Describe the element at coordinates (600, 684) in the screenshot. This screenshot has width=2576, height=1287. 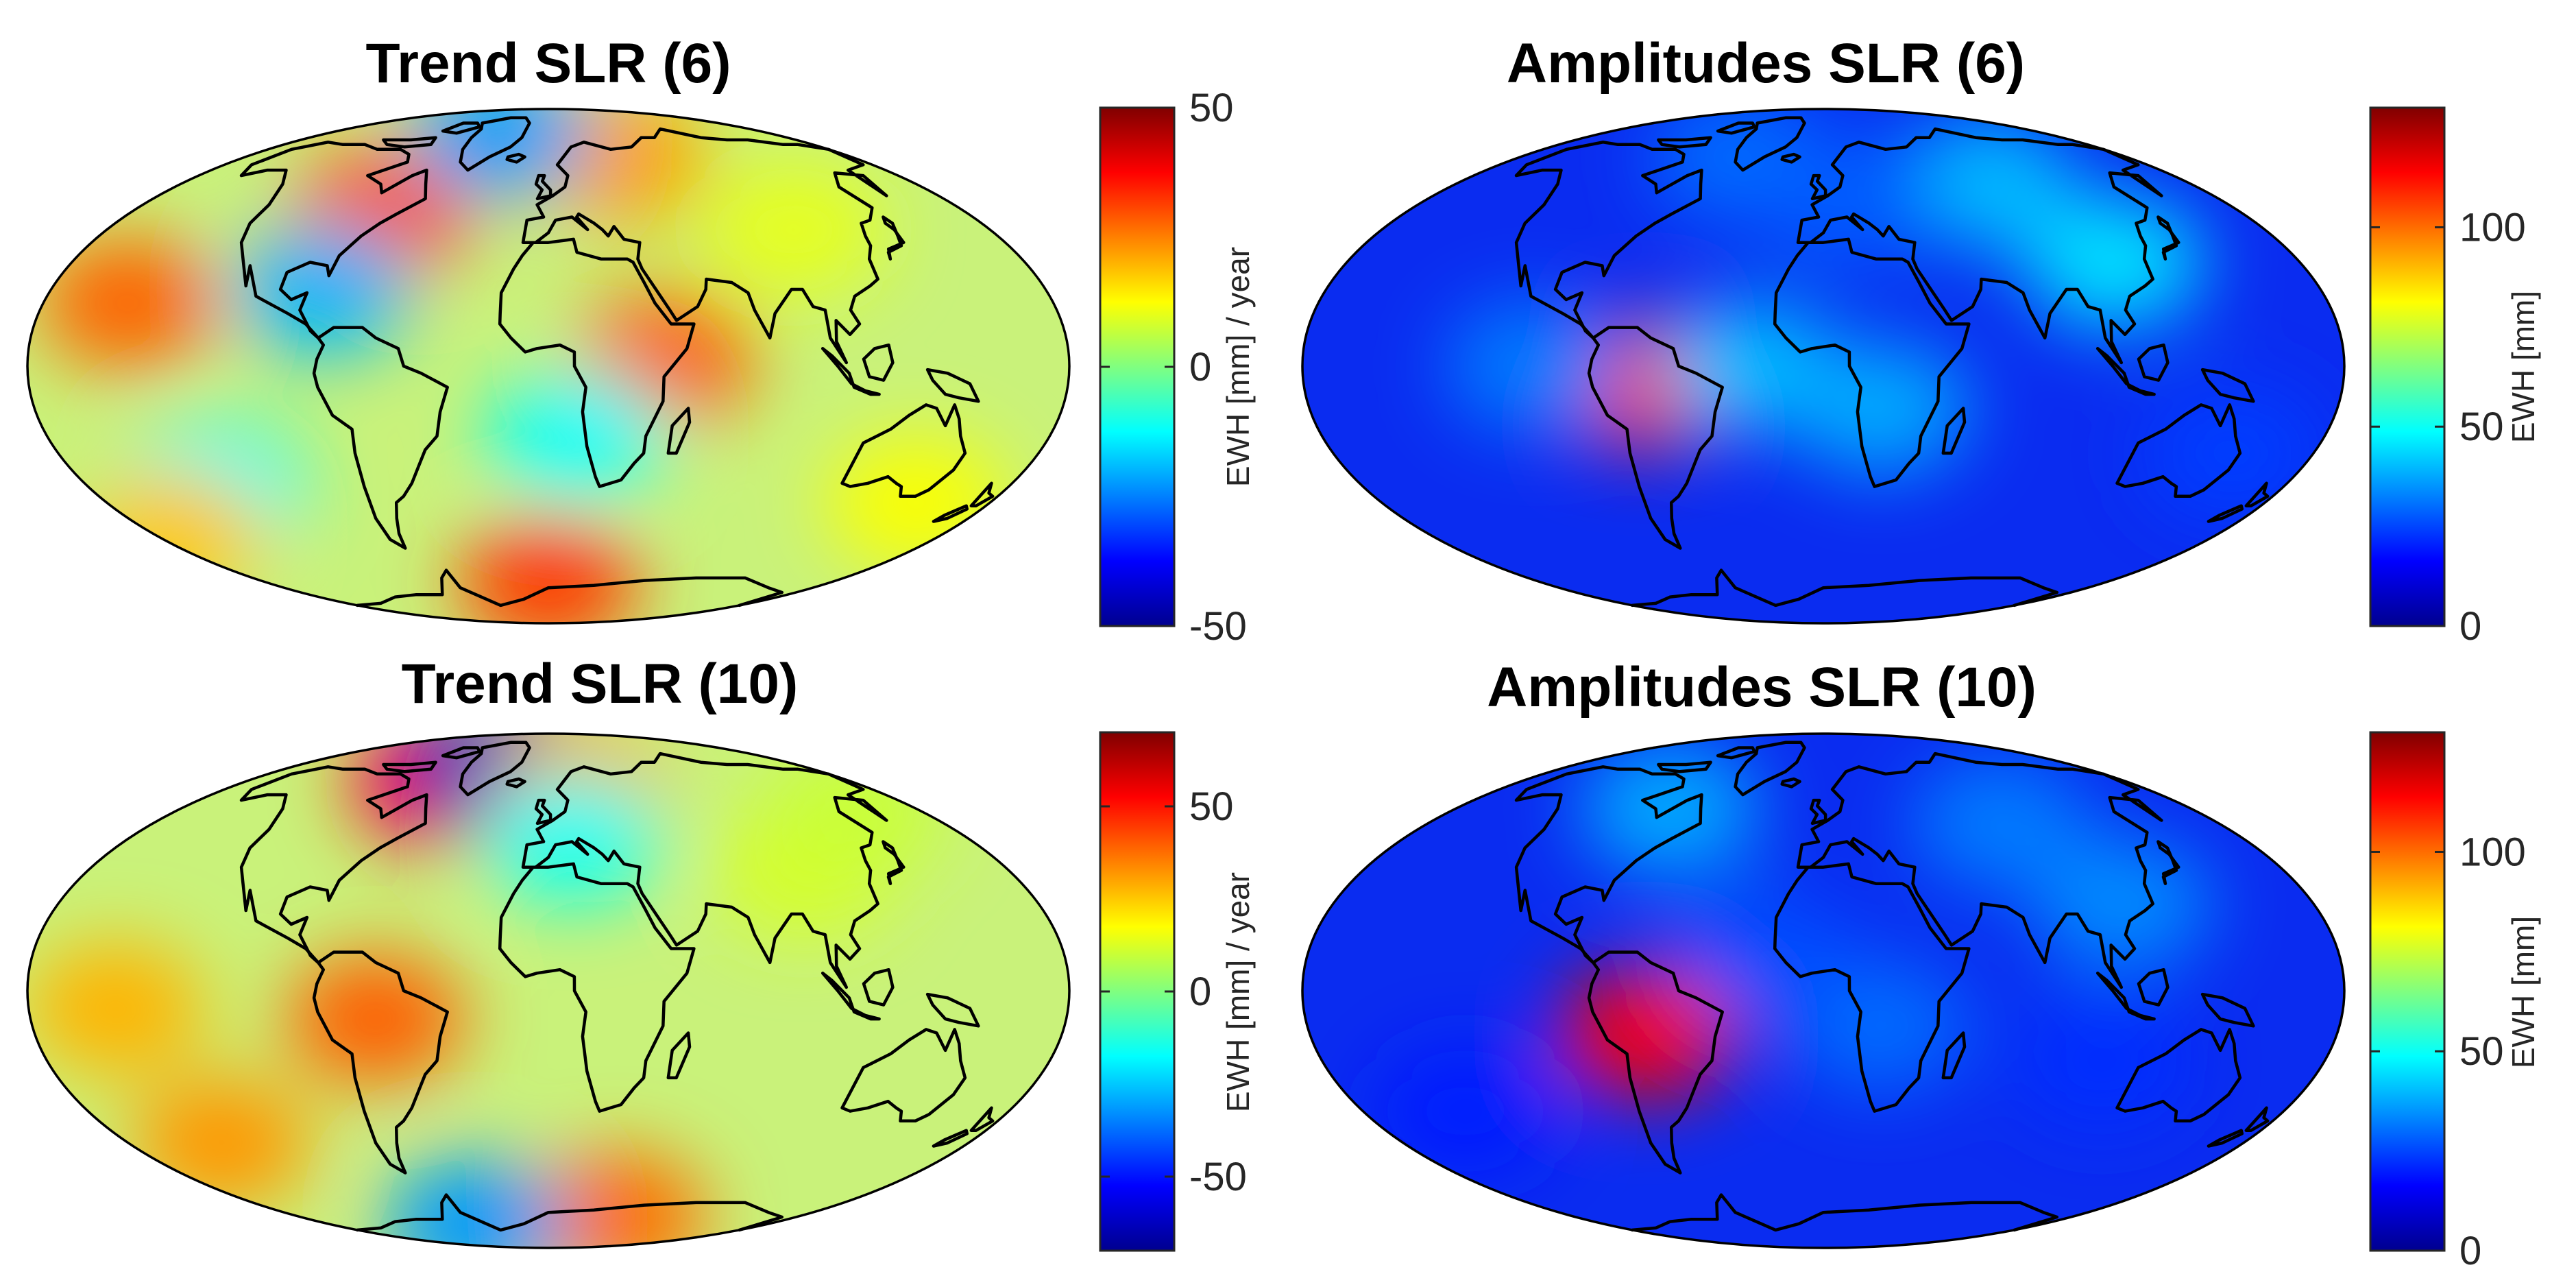
I see `panel-title: Trend SLR (10)` at that location.